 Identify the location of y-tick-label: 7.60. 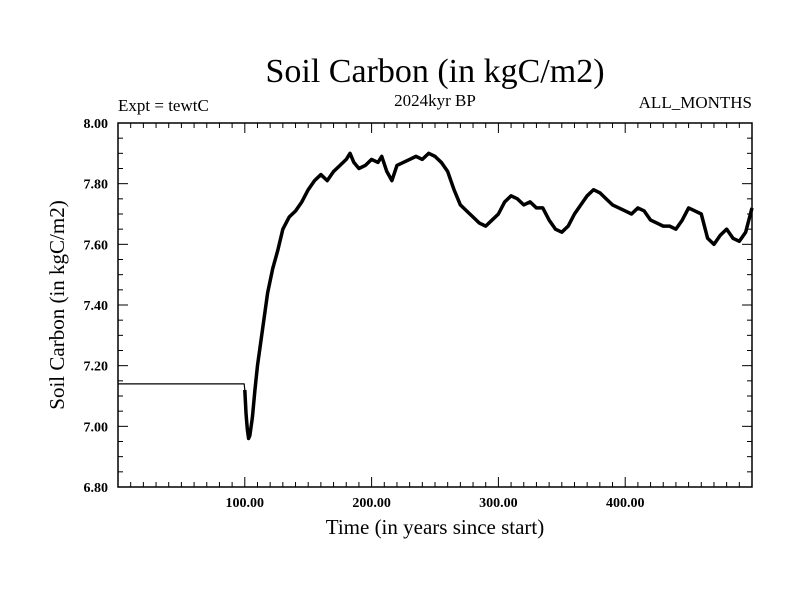
(96, 245).